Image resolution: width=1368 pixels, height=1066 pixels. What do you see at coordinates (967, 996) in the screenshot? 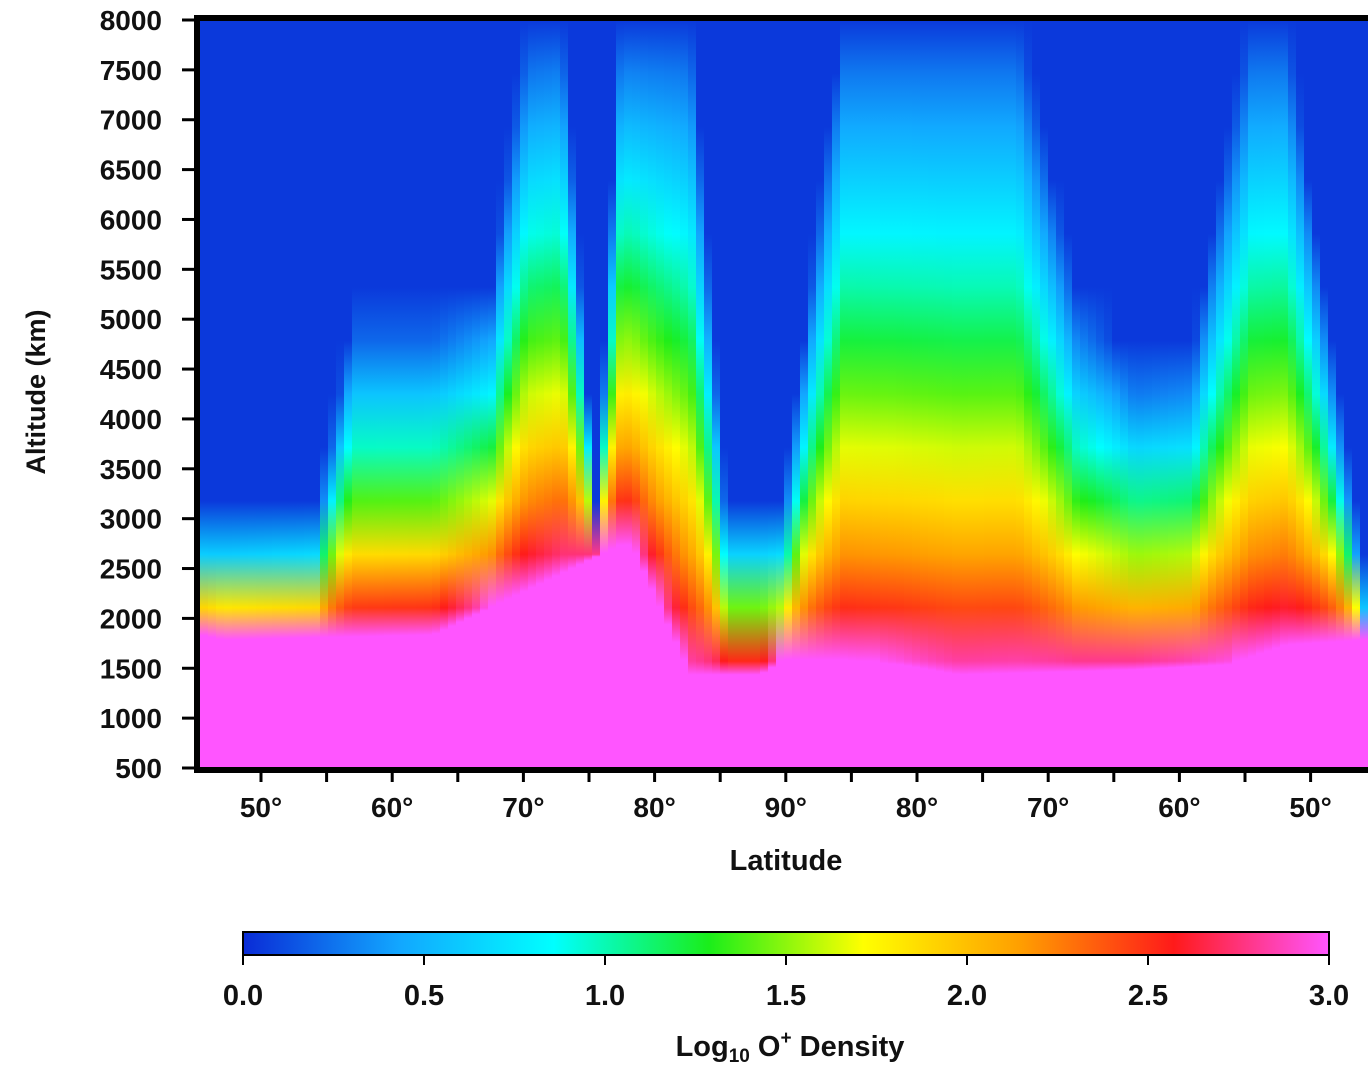
I see `colorbar-tick-label: 2.0` at bounding box center [967, 996].